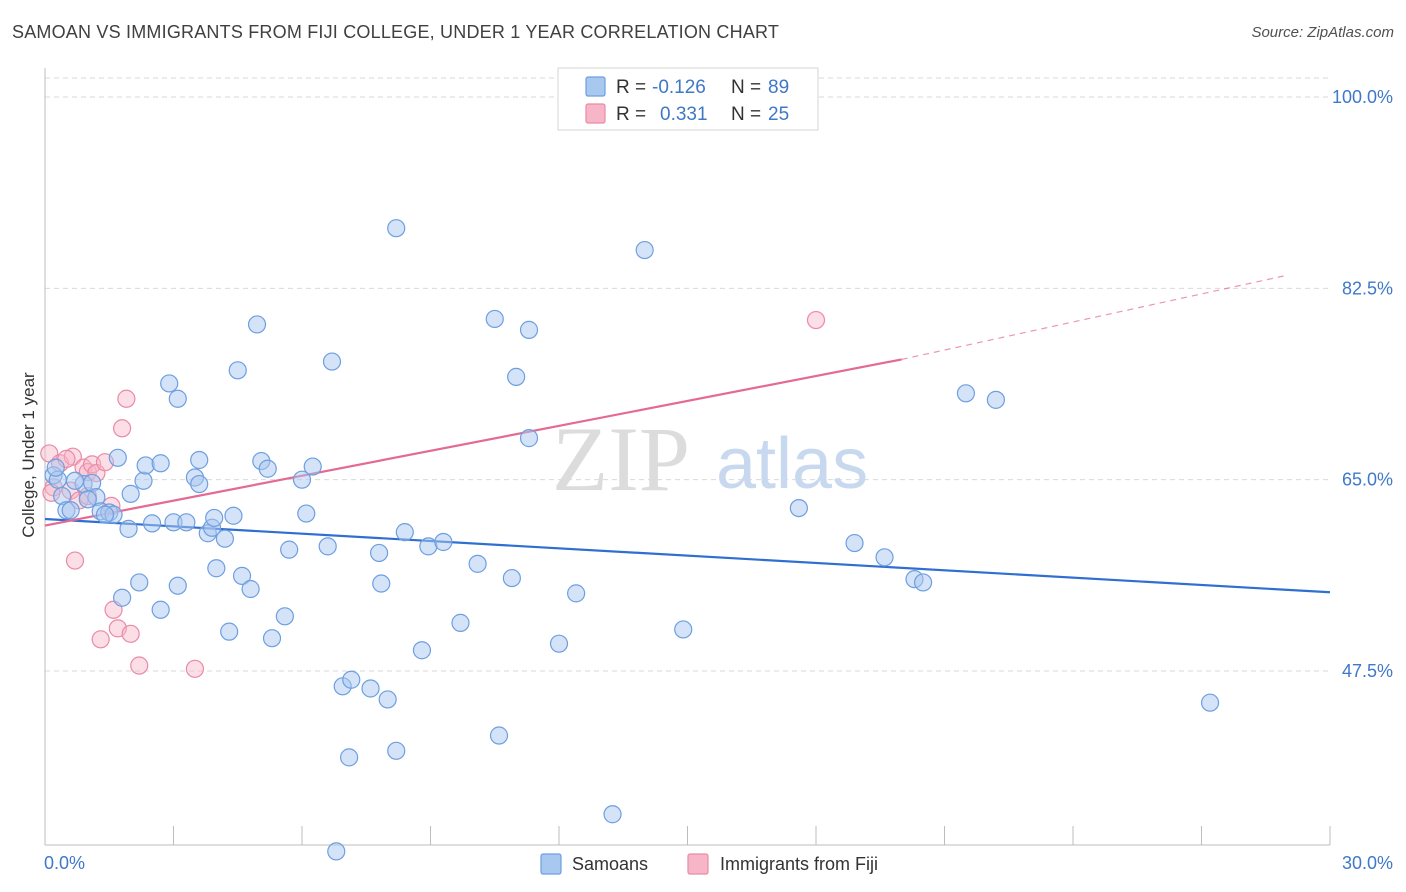 This screenshot has width=1406, height=892. Describe the element at coordinates (684, 114) in the screenshot. I see `legend-r-value-2: 0.331` at that location.